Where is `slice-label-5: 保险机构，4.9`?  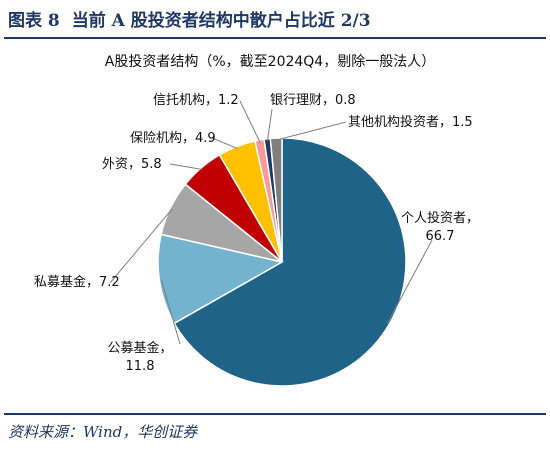
slice-label-5: 保险机构，4.9 is located at coordinates (173, 138).